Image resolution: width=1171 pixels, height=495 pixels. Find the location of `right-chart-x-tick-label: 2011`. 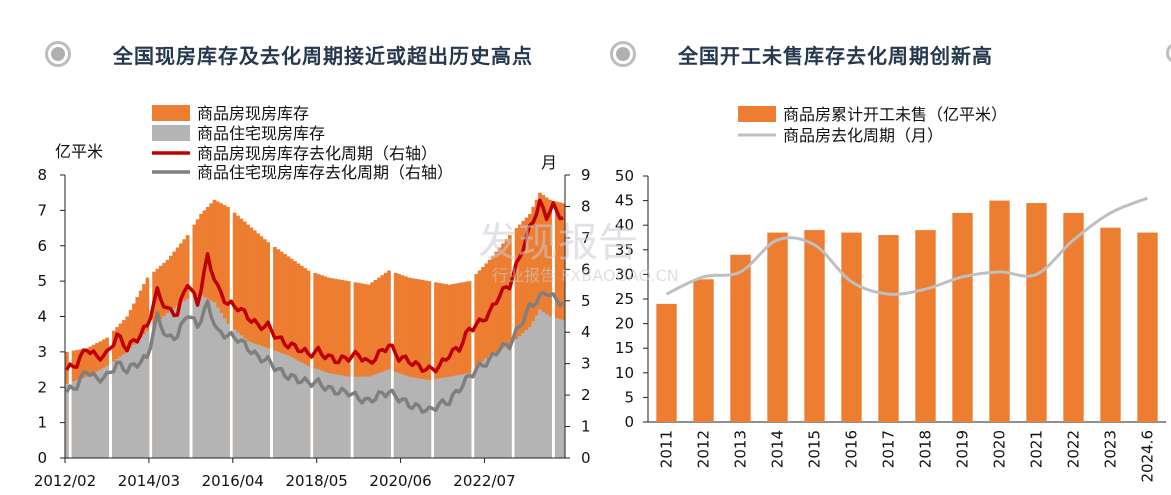

right-chart-x-tick-label: 2011 is located at coordinates (667, 449).